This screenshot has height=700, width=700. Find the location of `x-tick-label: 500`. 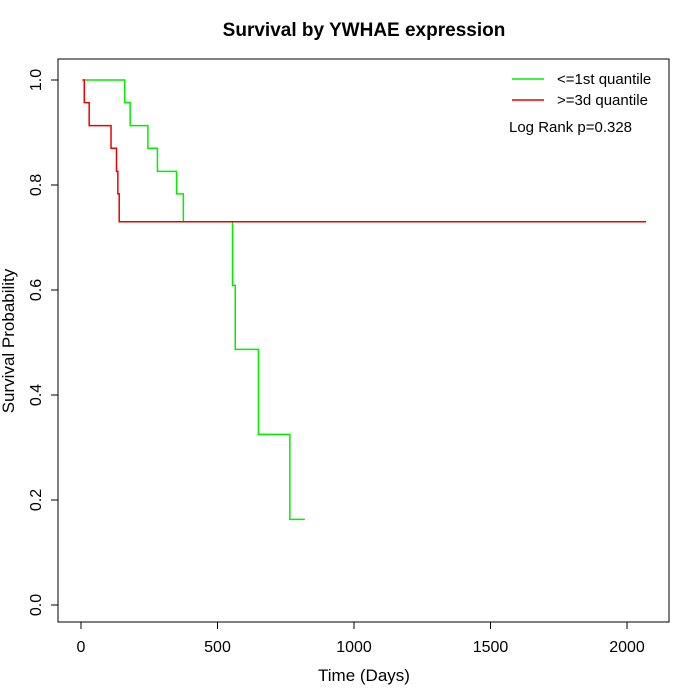

x-tick-label: 500 is located at coordinates (217, 647).